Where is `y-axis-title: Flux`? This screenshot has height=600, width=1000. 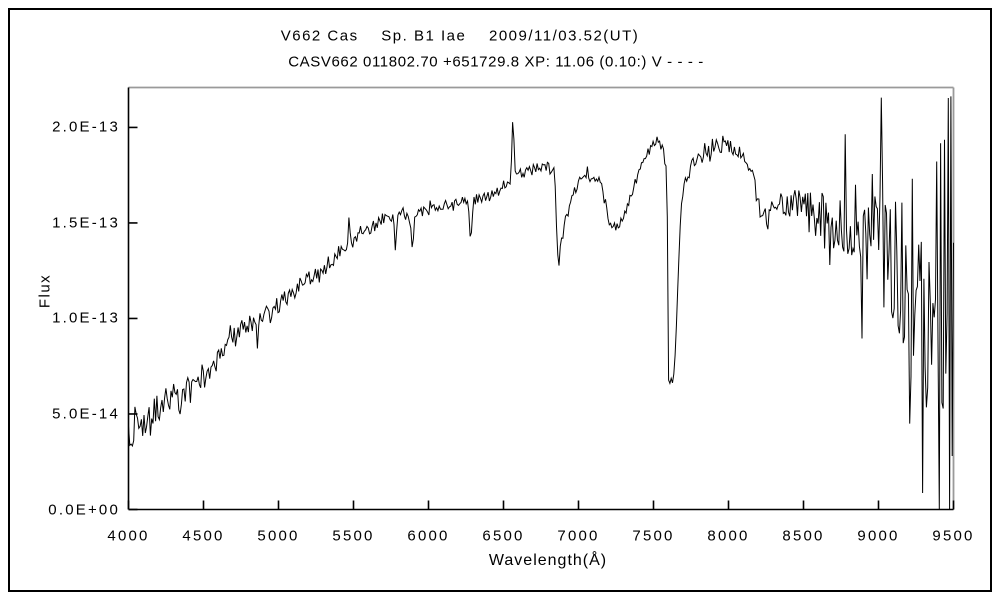
y-axis-title: Flux is located at coordinates (45, 291).